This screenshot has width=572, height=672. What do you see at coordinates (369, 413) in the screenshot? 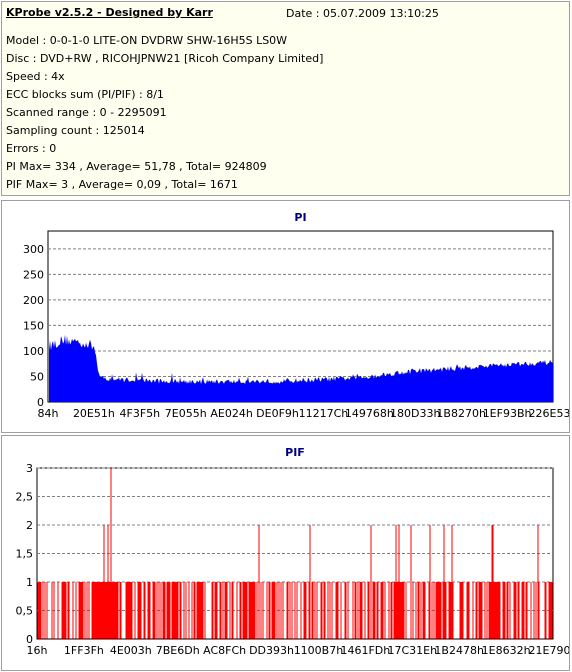
I see `pi-xtick-label: 149768h` at bounding box center [369, 413].